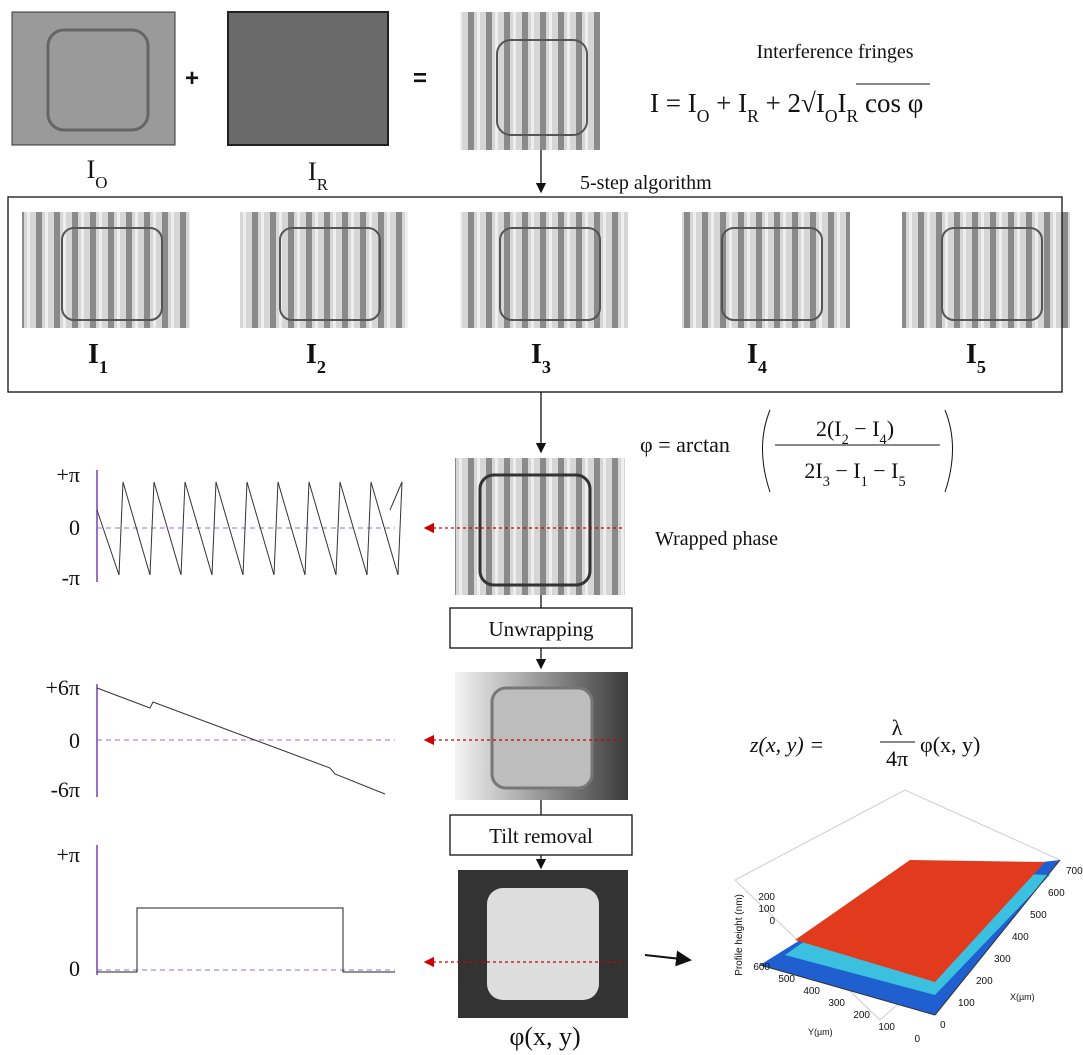 The height and width of the screenshot is (1055, 1083). What do you see at coordinates (739, 935) in the screenshot?
I see `axis-title: Profile height (nm)` at bounding box center [739, 935].